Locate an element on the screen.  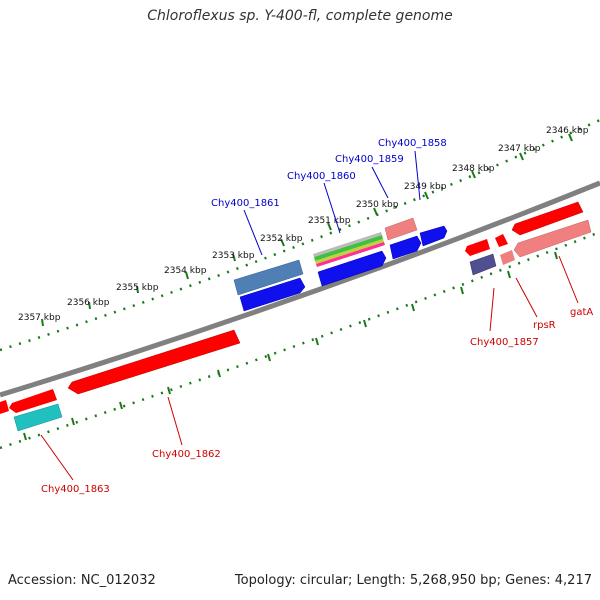
scale-label: 2356 kbp is located at coordinates (88, 303).